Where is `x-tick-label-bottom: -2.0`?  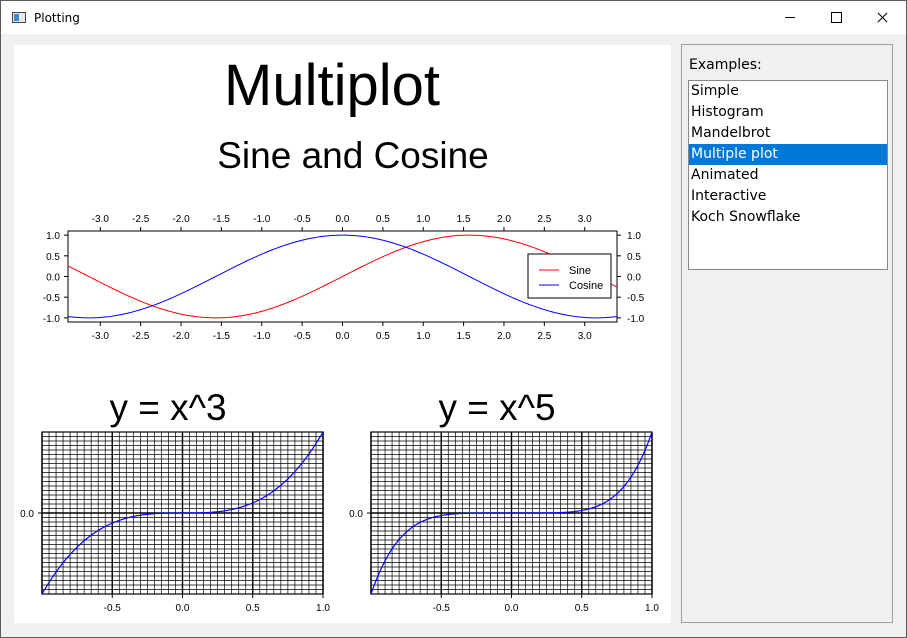 x-tick-label-bottom: -2.0 is located at coordinates (181, 336).